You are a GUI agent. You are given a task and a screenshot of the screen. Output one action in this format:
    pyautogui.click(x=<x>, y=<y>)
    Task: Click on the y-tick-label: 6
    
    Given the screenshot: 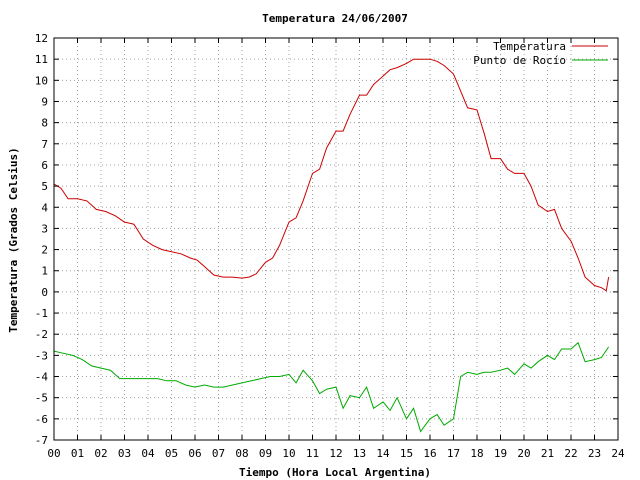 What is the action you would take?
    pyautogui.click(x=44, y=165)
    